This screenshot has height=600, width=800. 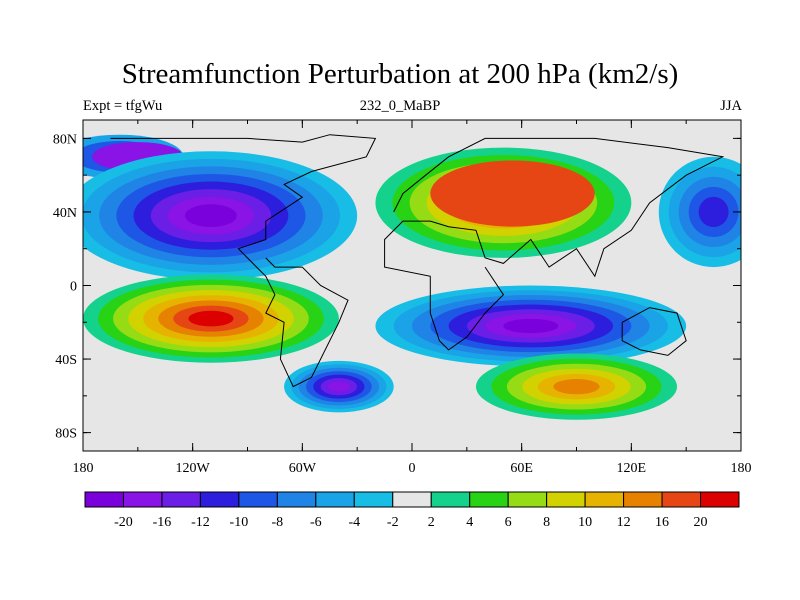 What do you see at coordinates (469, 522) in the screenshot?
I see `colorbar-label: 4` at bounding box center [469, 522].